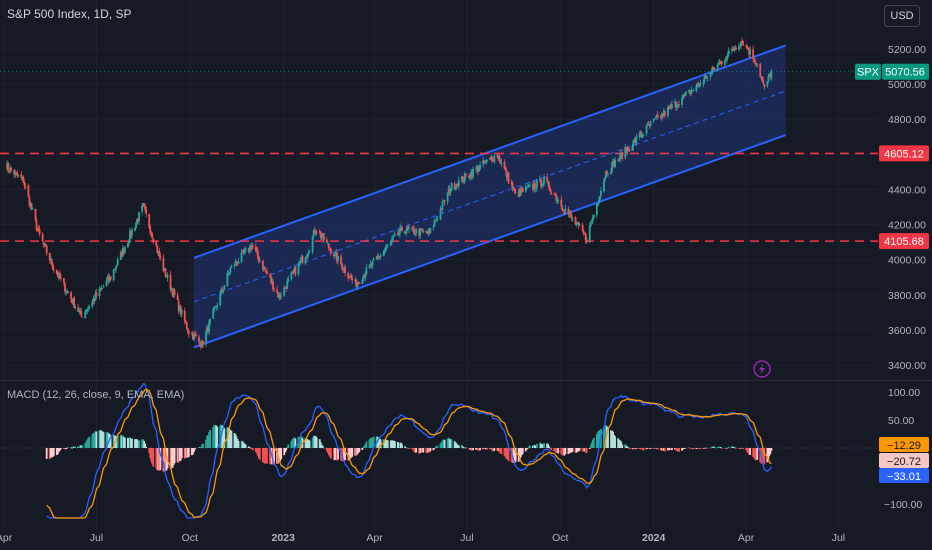 The image size is (932, 550). Describe the element at coordinates (374, 538) in the screenshot. I see `time-tick-label: Apr` at that location.